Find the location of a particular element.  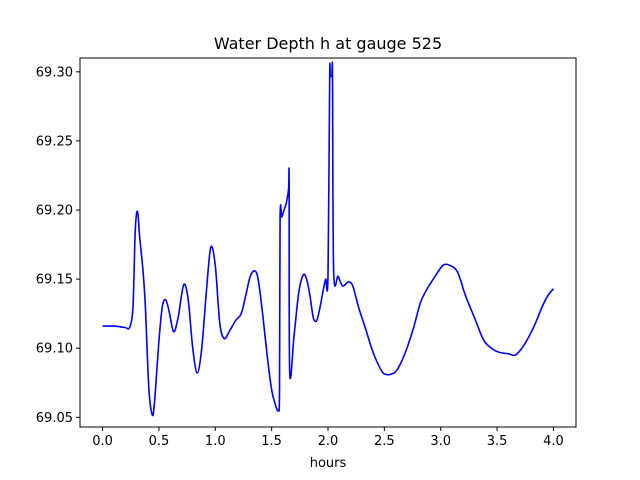

y-axis-ticks: 69.05 69.10 69.15 69.20 69.25 69.30 is located at coordinates (58, 245).